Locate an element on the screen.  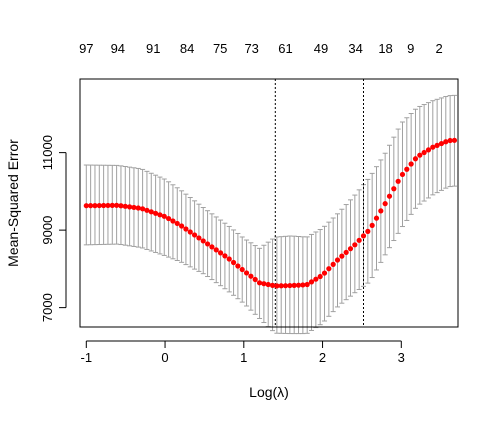
x-tick-label: 2 is located at coordinates (322, 357).